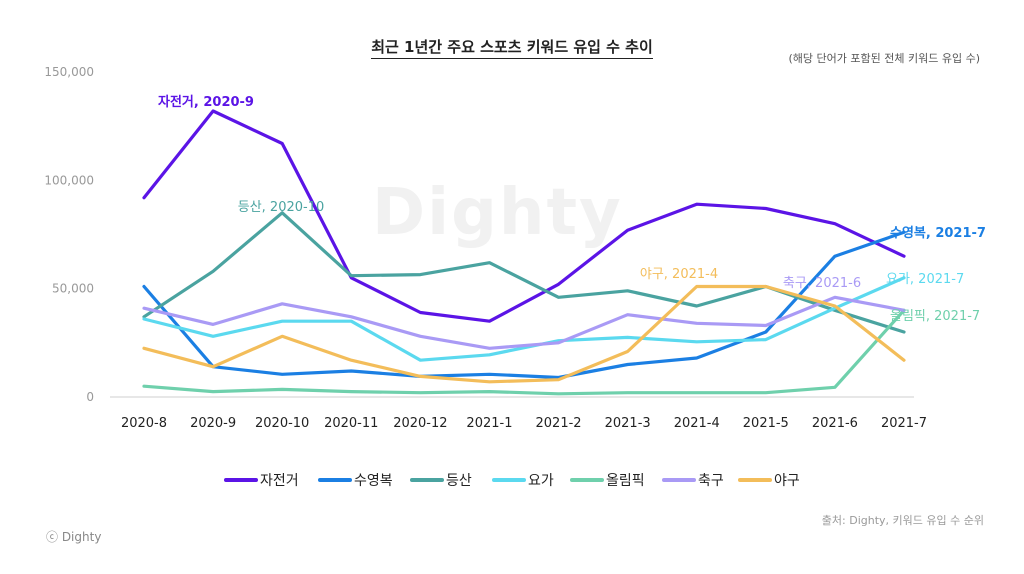  I want to click on x-tick-label: 2021-6, so click(835, 423).